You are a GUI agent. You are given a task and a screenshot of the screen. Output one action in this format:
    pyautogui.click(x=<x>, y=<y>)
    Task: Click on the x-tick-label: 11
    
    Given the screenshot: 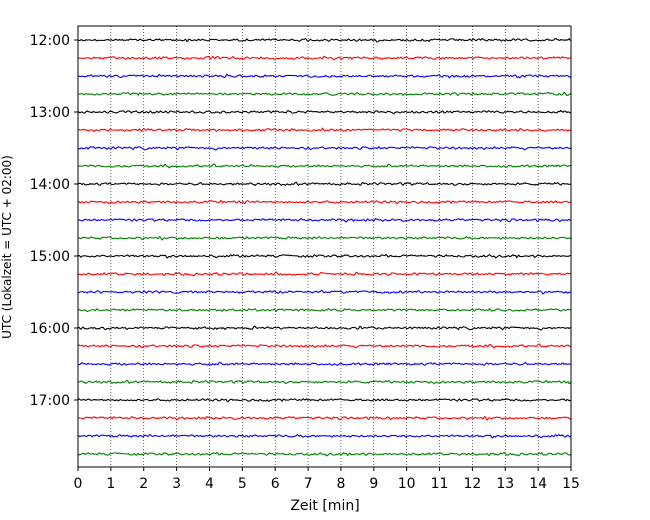 What is the action you would take?
    pyautogui.click(x=440, y=484)
    